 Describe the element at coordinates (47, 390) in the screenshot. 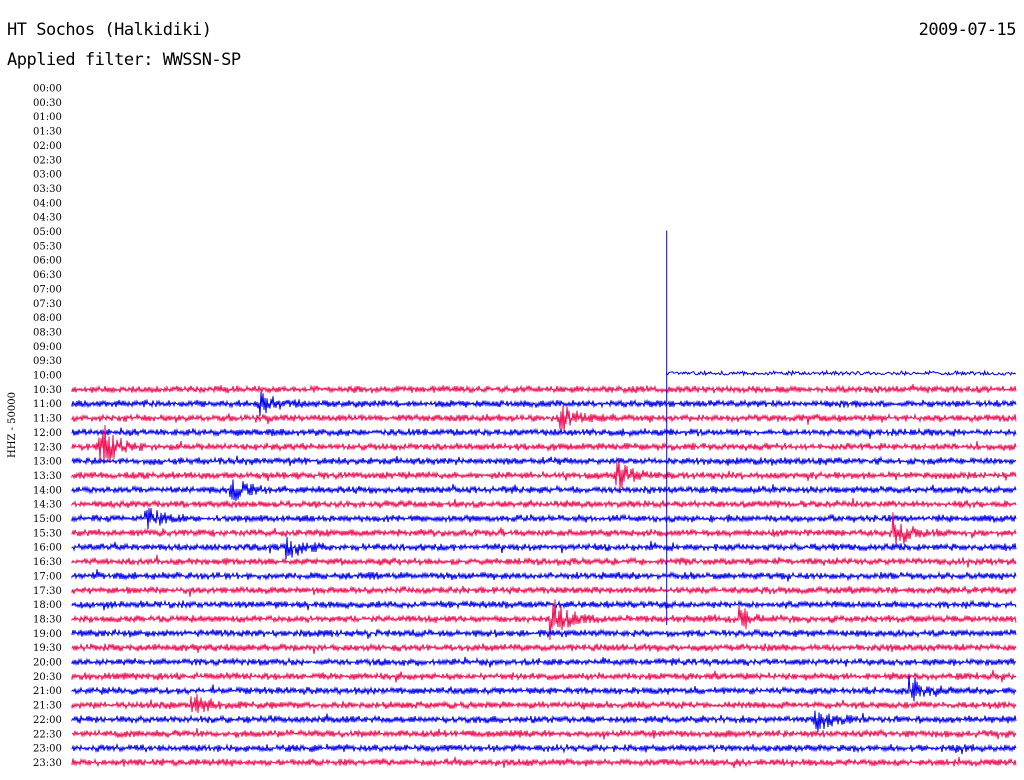

I see `time-tick-label: 10:30` at that location.